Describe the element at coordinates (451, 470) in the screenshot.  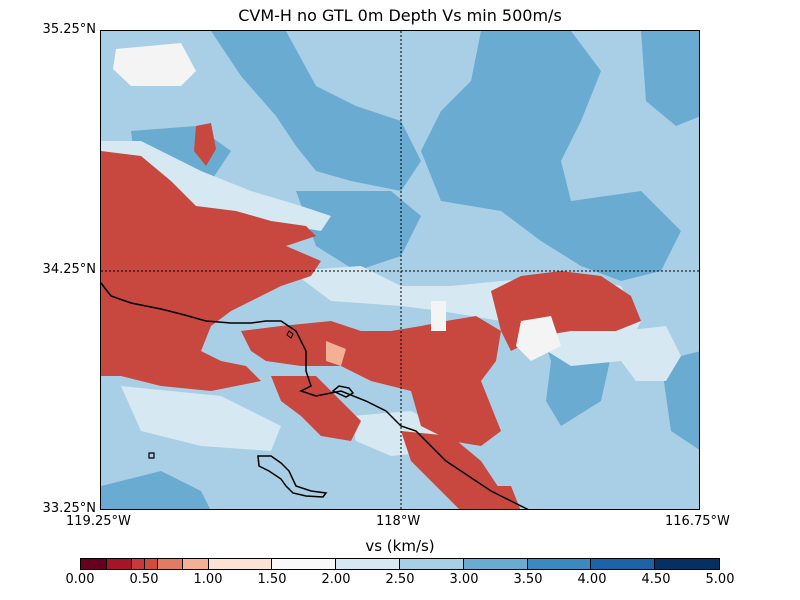
I see `low-vs-basin-orange` at that location.